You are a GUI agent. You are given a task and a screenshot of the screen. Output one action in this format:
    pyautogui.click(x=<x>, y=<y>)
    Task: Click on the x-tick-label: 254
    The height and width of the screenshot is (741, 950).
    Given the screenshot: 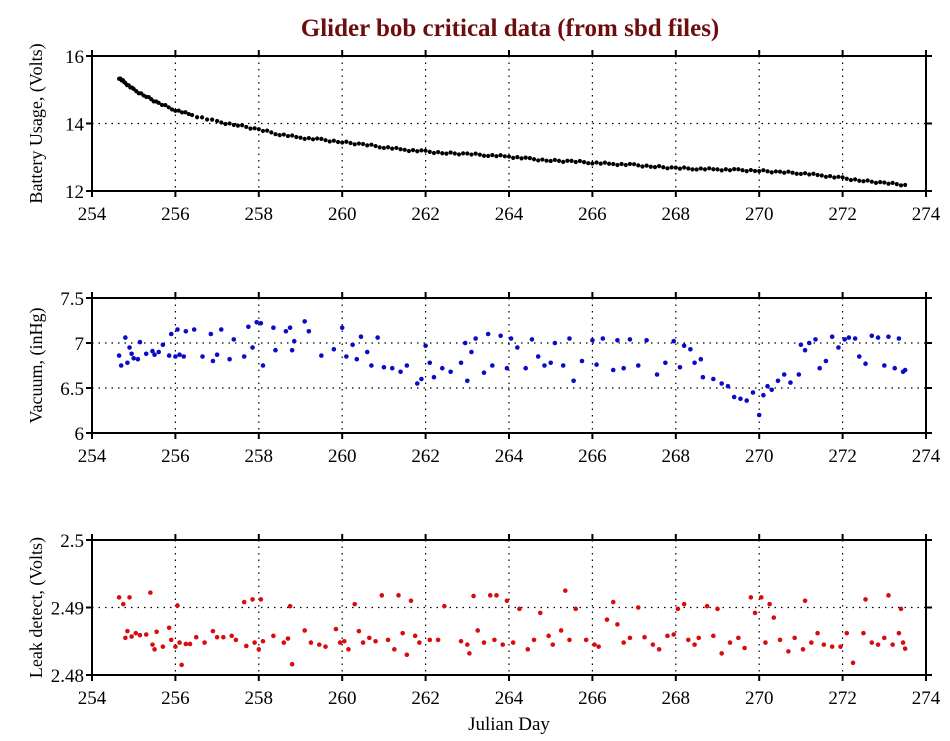 What is the action you would take?
    pyautogui.click(x=92, y=214)
    